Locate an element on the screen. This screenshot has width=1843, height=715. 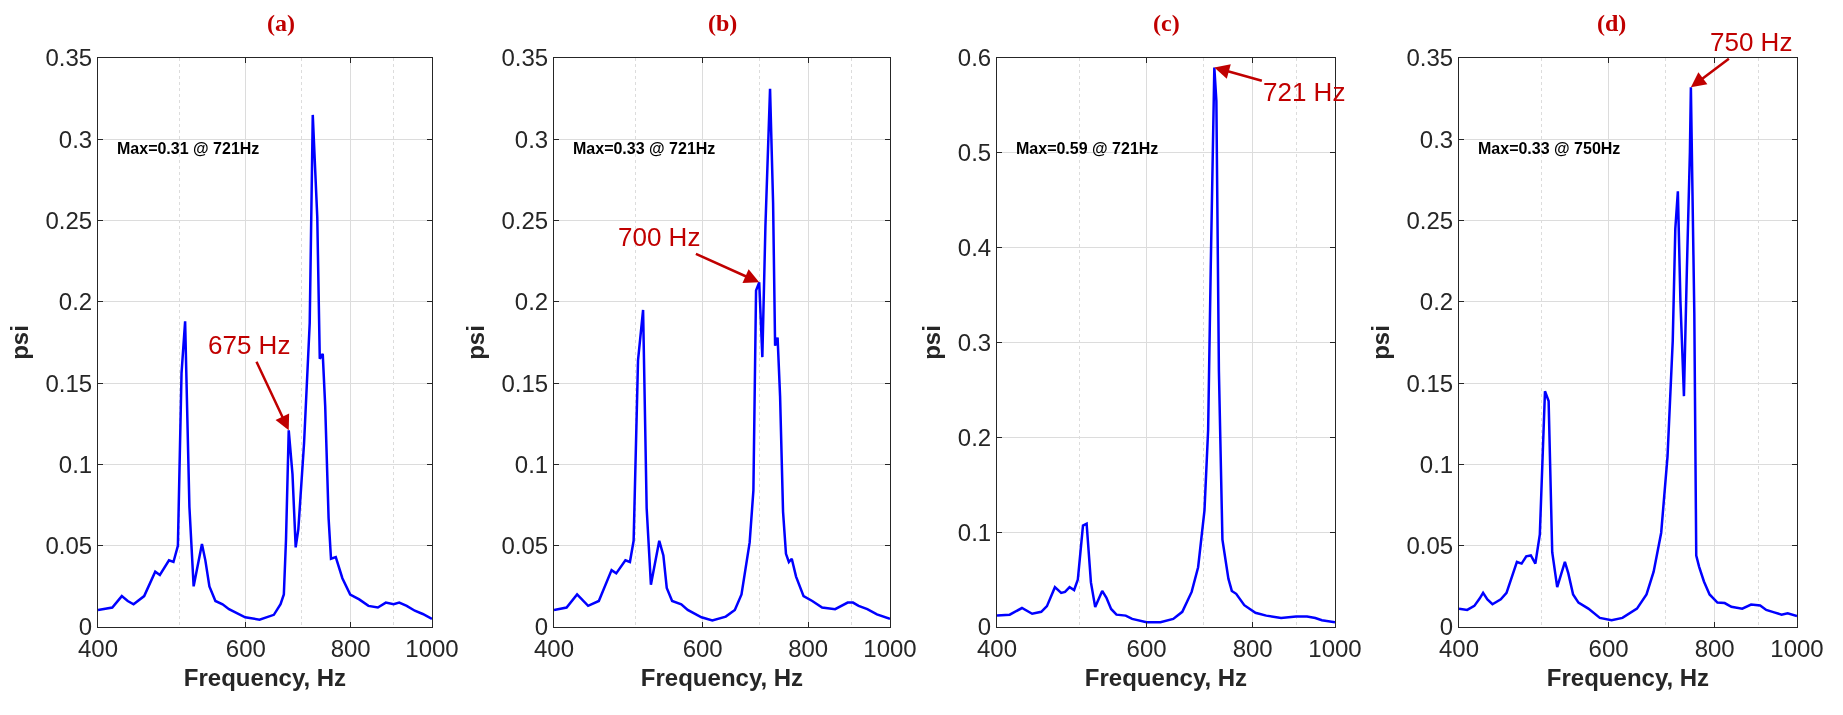
annotation: Max=0.59 @ 721Hz is located at coordinates (1087, 148).